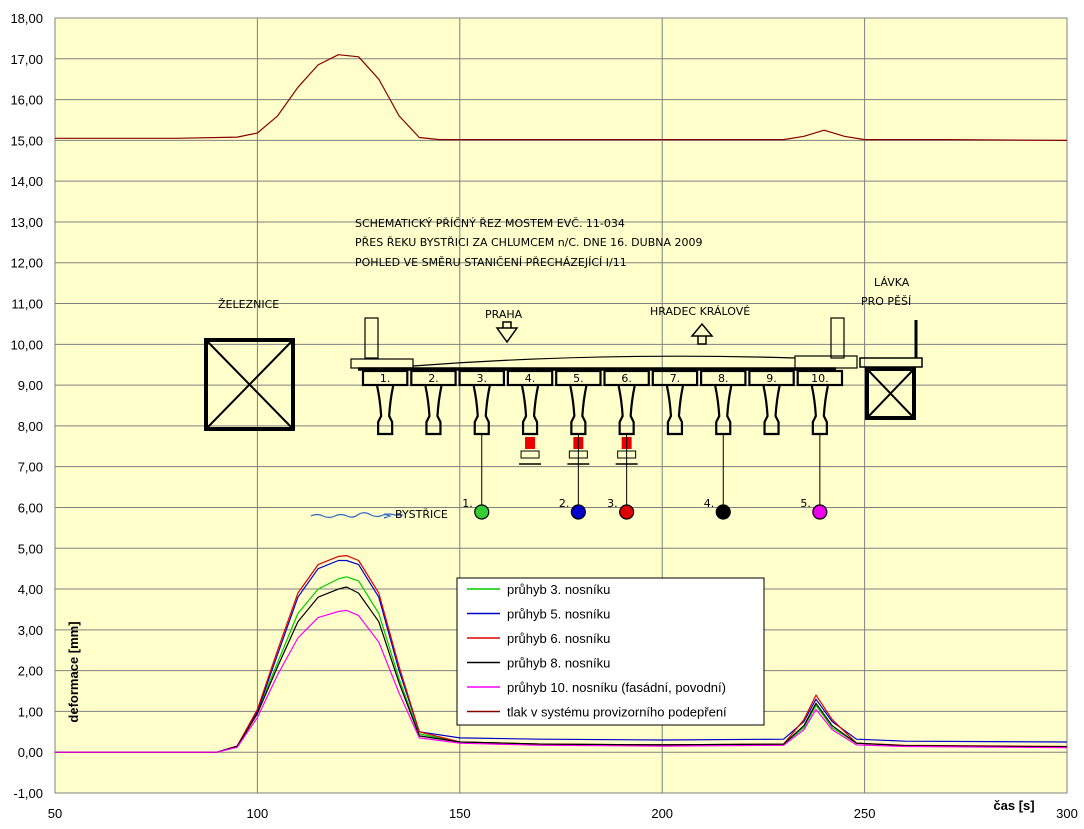  I want to click on girder-number: 7., so click(675, 378).